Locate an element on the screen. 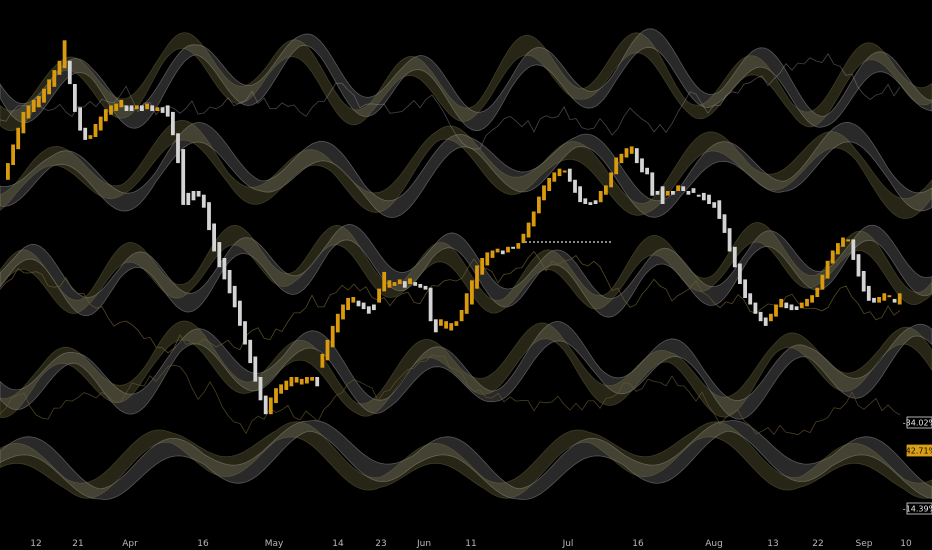 Image resolution: width=932 pixels, height=550 pixels. x-tick-label: 23 is located at coordinates (380, 544).